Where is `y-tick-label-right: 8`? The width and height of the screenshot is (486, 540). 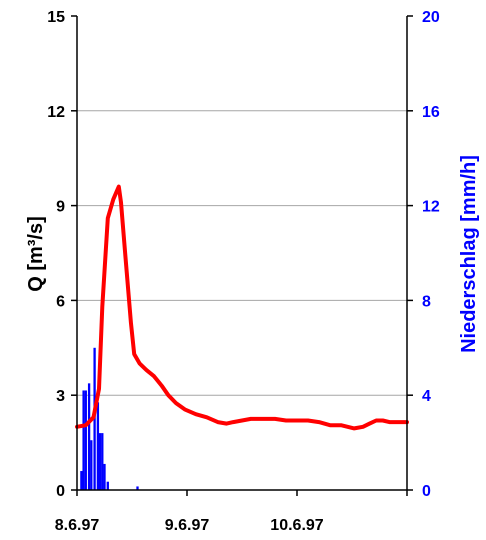
y-tick-label-right: 8 is located at coordinates (426, 301).